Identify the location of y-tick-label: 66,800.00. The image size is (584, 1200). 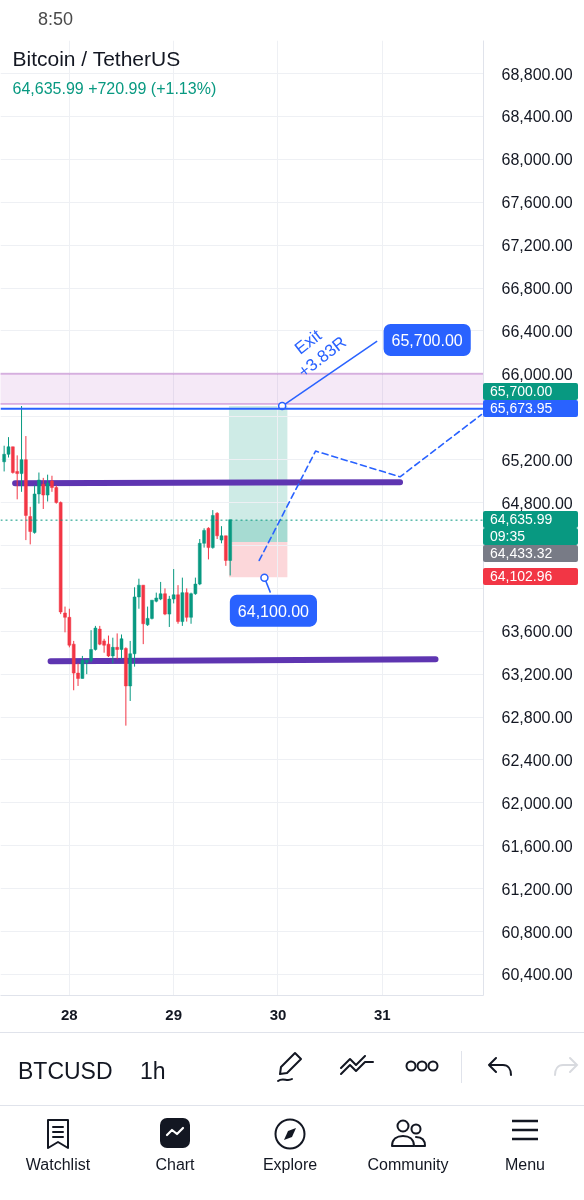
(537, 289).